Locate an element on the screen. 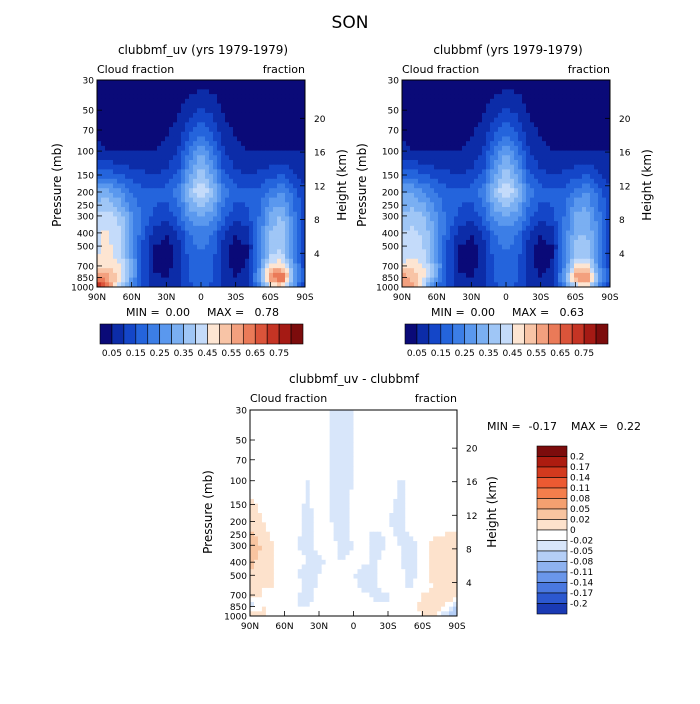  y-tick-label: 700 is located at coordinates (85, 267).